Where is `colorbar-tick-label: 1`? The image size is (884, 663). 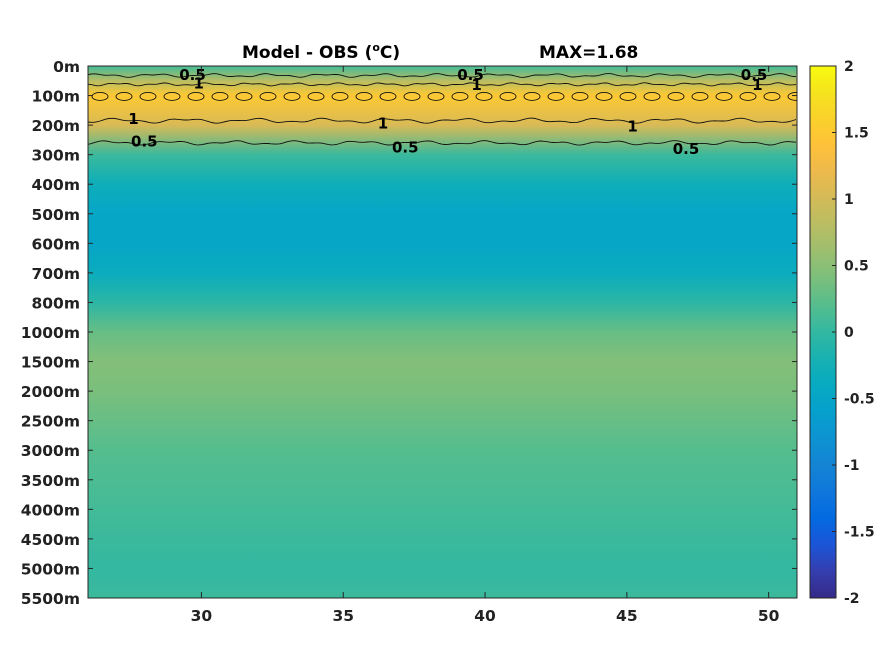 colorbar-tick-label: 1 is located at coordinates (849, 200).